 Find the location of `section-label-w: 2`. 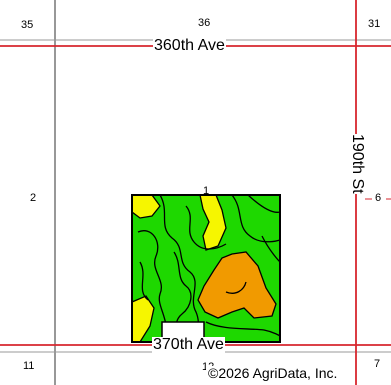

section-label-w: 2 is located at coordinates (33, 198).